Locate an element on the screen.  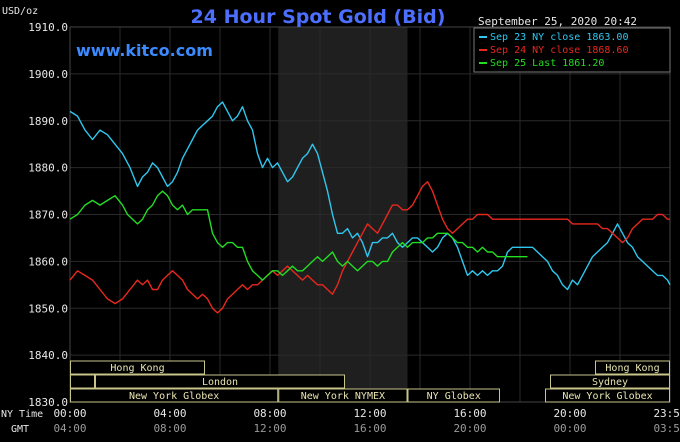
y-tick-label: 1850.0 is located at coordinates (48, 308).